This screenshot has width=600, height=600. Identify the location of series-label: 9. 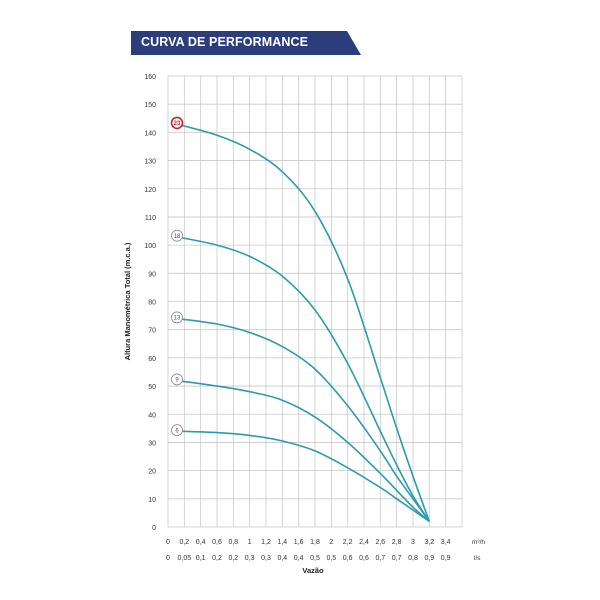
(177, 381).